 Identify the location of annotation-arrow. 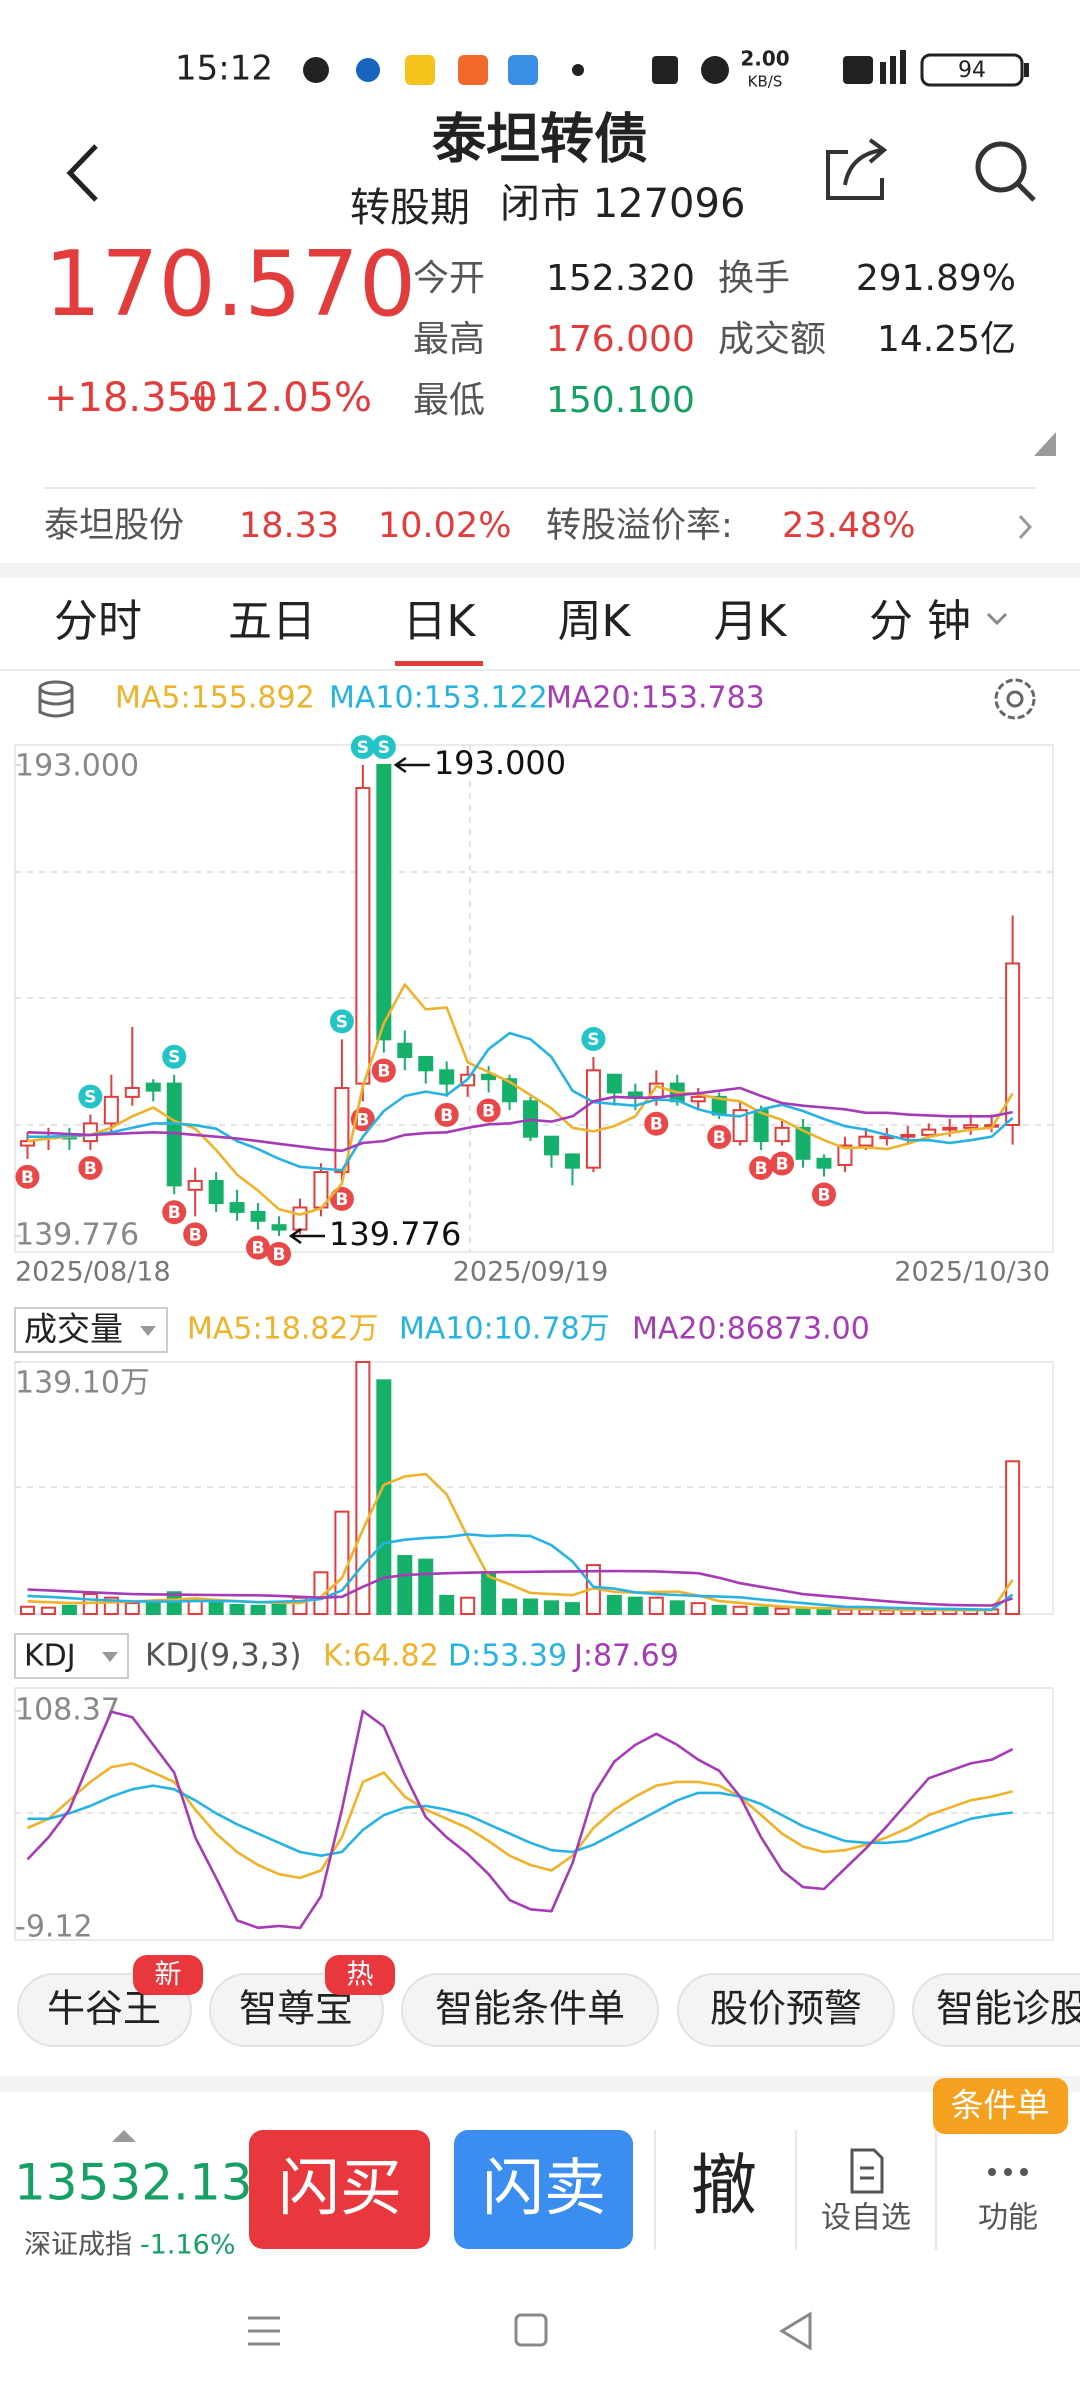
(411, 765).